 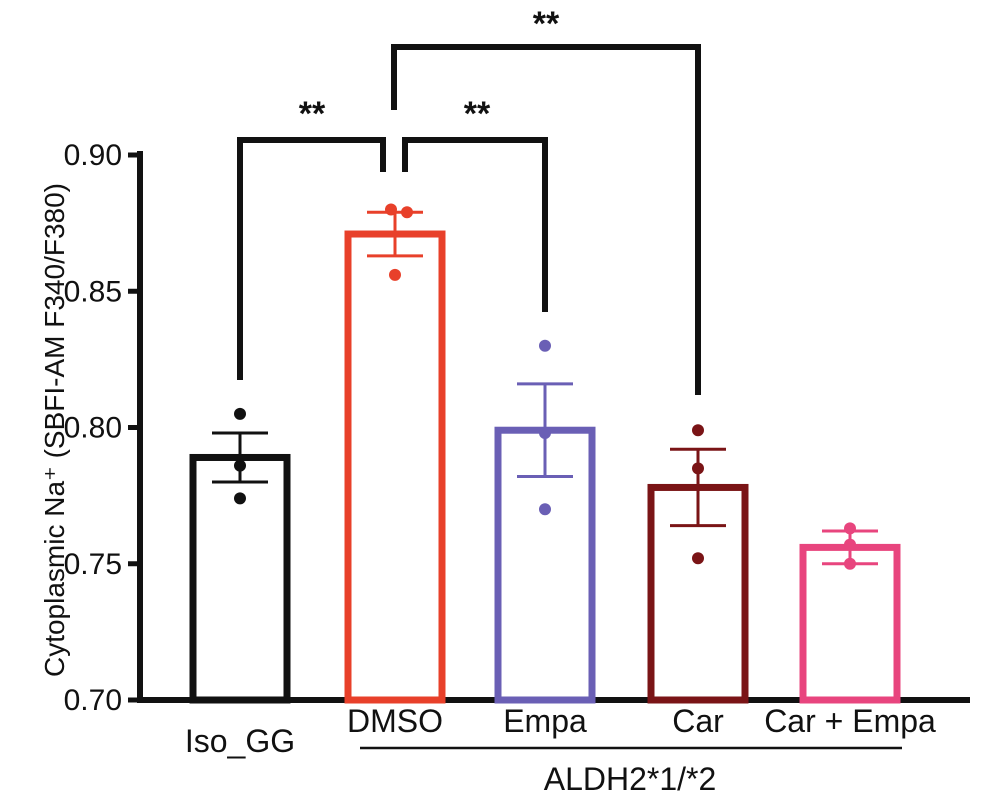 I want to click on group-label: ALDH2*1/*2, so click(x=630, y=779).